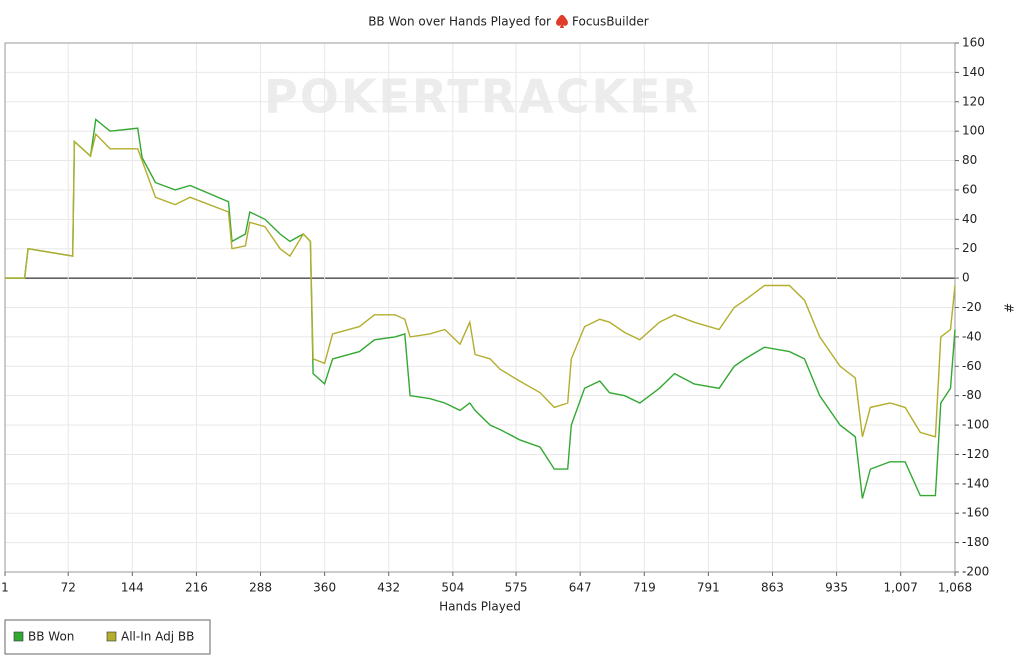  Describe the element at coordinates (610, 22) in the screenshot. I see `player-name: FocusBuilder` at that location.